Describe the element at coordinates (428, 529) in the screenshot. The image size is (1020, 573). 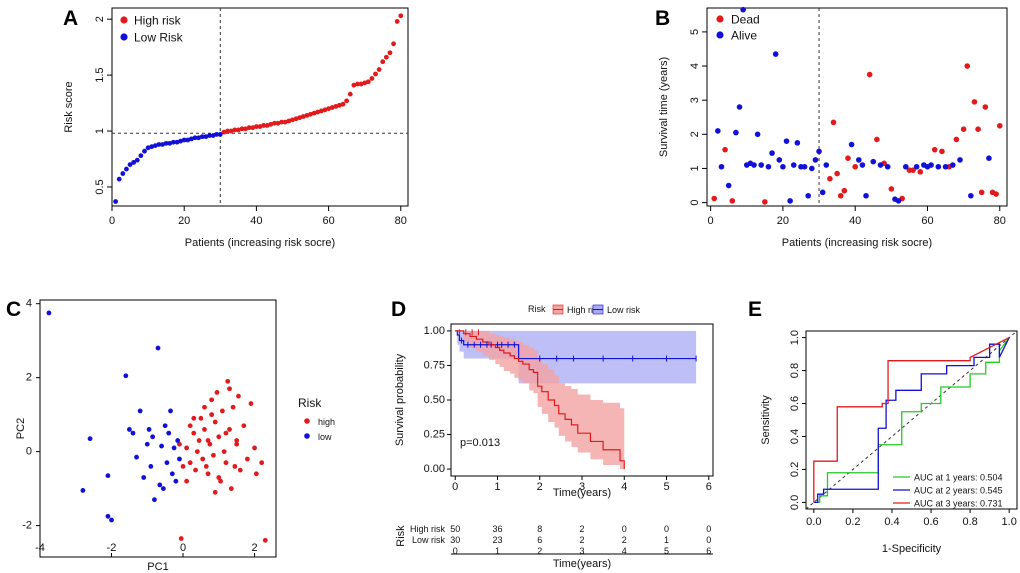
I see `risk-table-row-label: High risk` at that location.